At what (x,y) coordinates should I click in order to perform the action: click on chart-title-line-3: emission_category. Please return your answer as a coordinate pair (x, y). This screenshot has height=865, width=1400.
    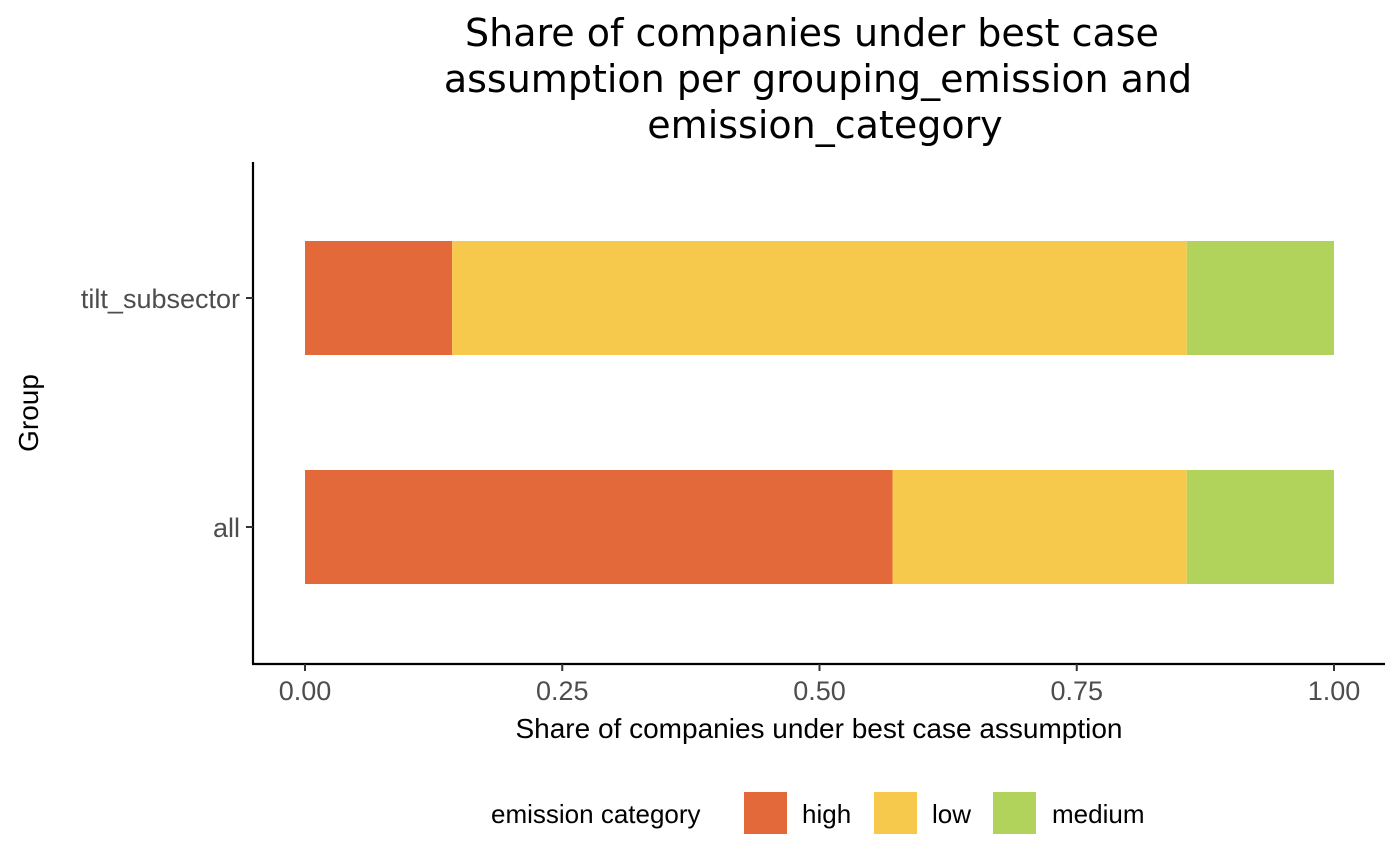
    Looking at the image, I should click on (824, 125).